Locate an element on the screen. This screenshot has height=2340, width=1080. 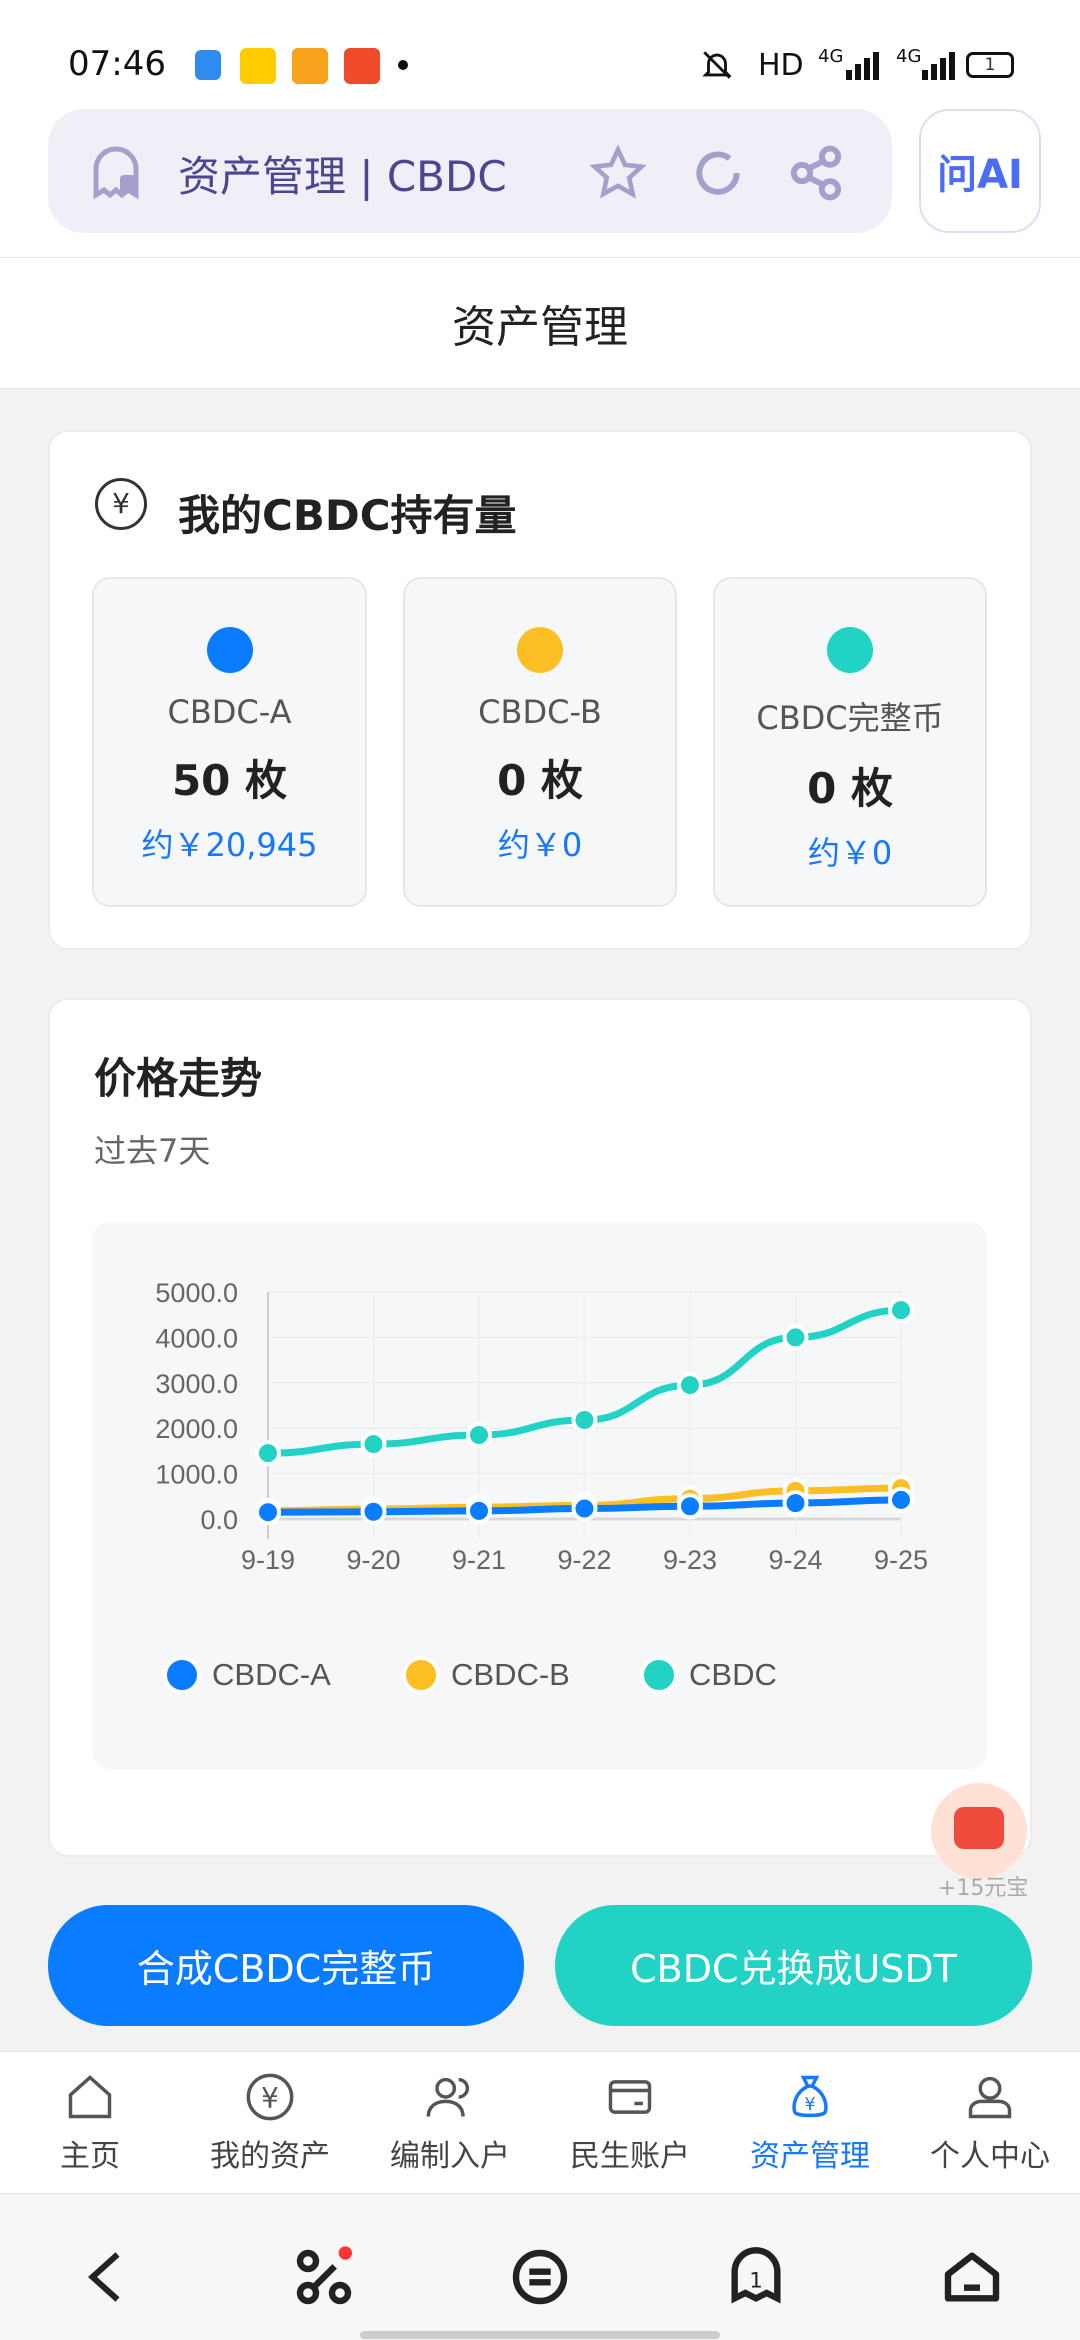
y-tick-label: 4000.0 is located at coordinates (196, 1338).